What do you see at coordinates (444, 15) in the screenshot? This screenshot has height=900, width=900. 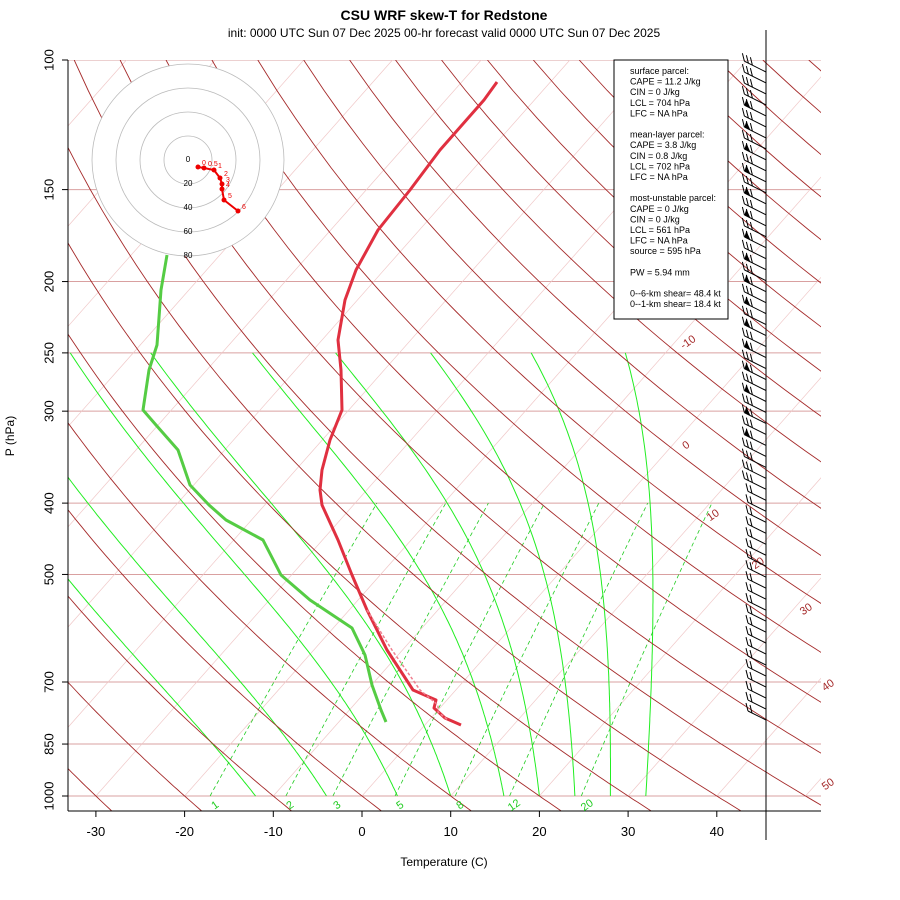 I see `chart-title: CSU WRF skew-T for Redstone` at bounding box center [444, 15].